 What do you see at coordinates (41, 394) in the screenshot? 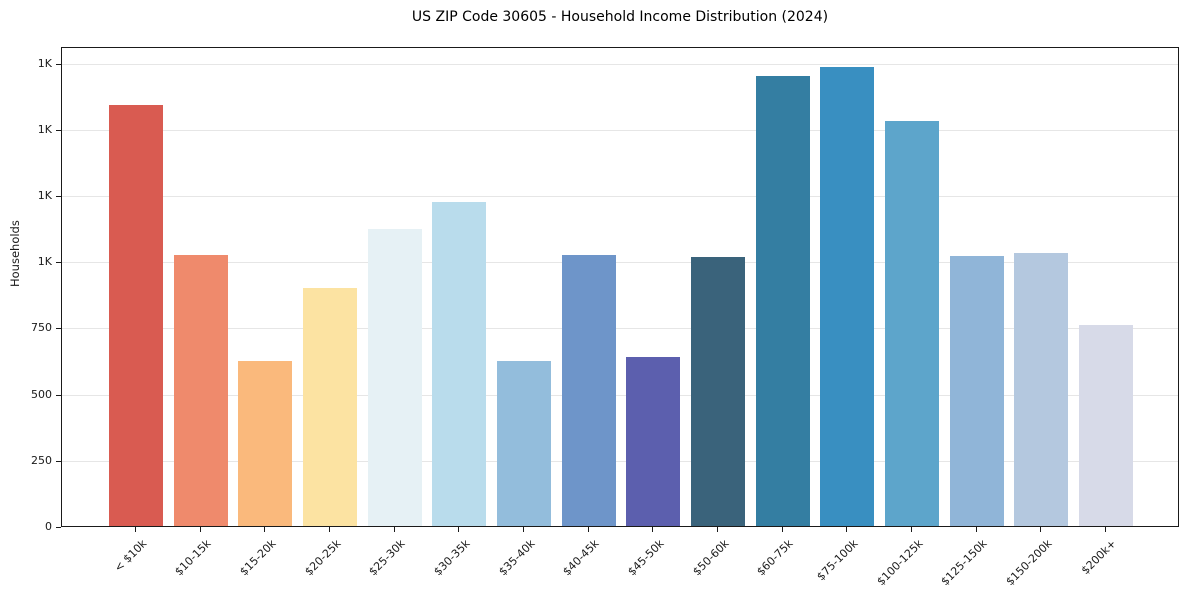
I see `y-tick-label: 500` at bounding box center [41, 394].